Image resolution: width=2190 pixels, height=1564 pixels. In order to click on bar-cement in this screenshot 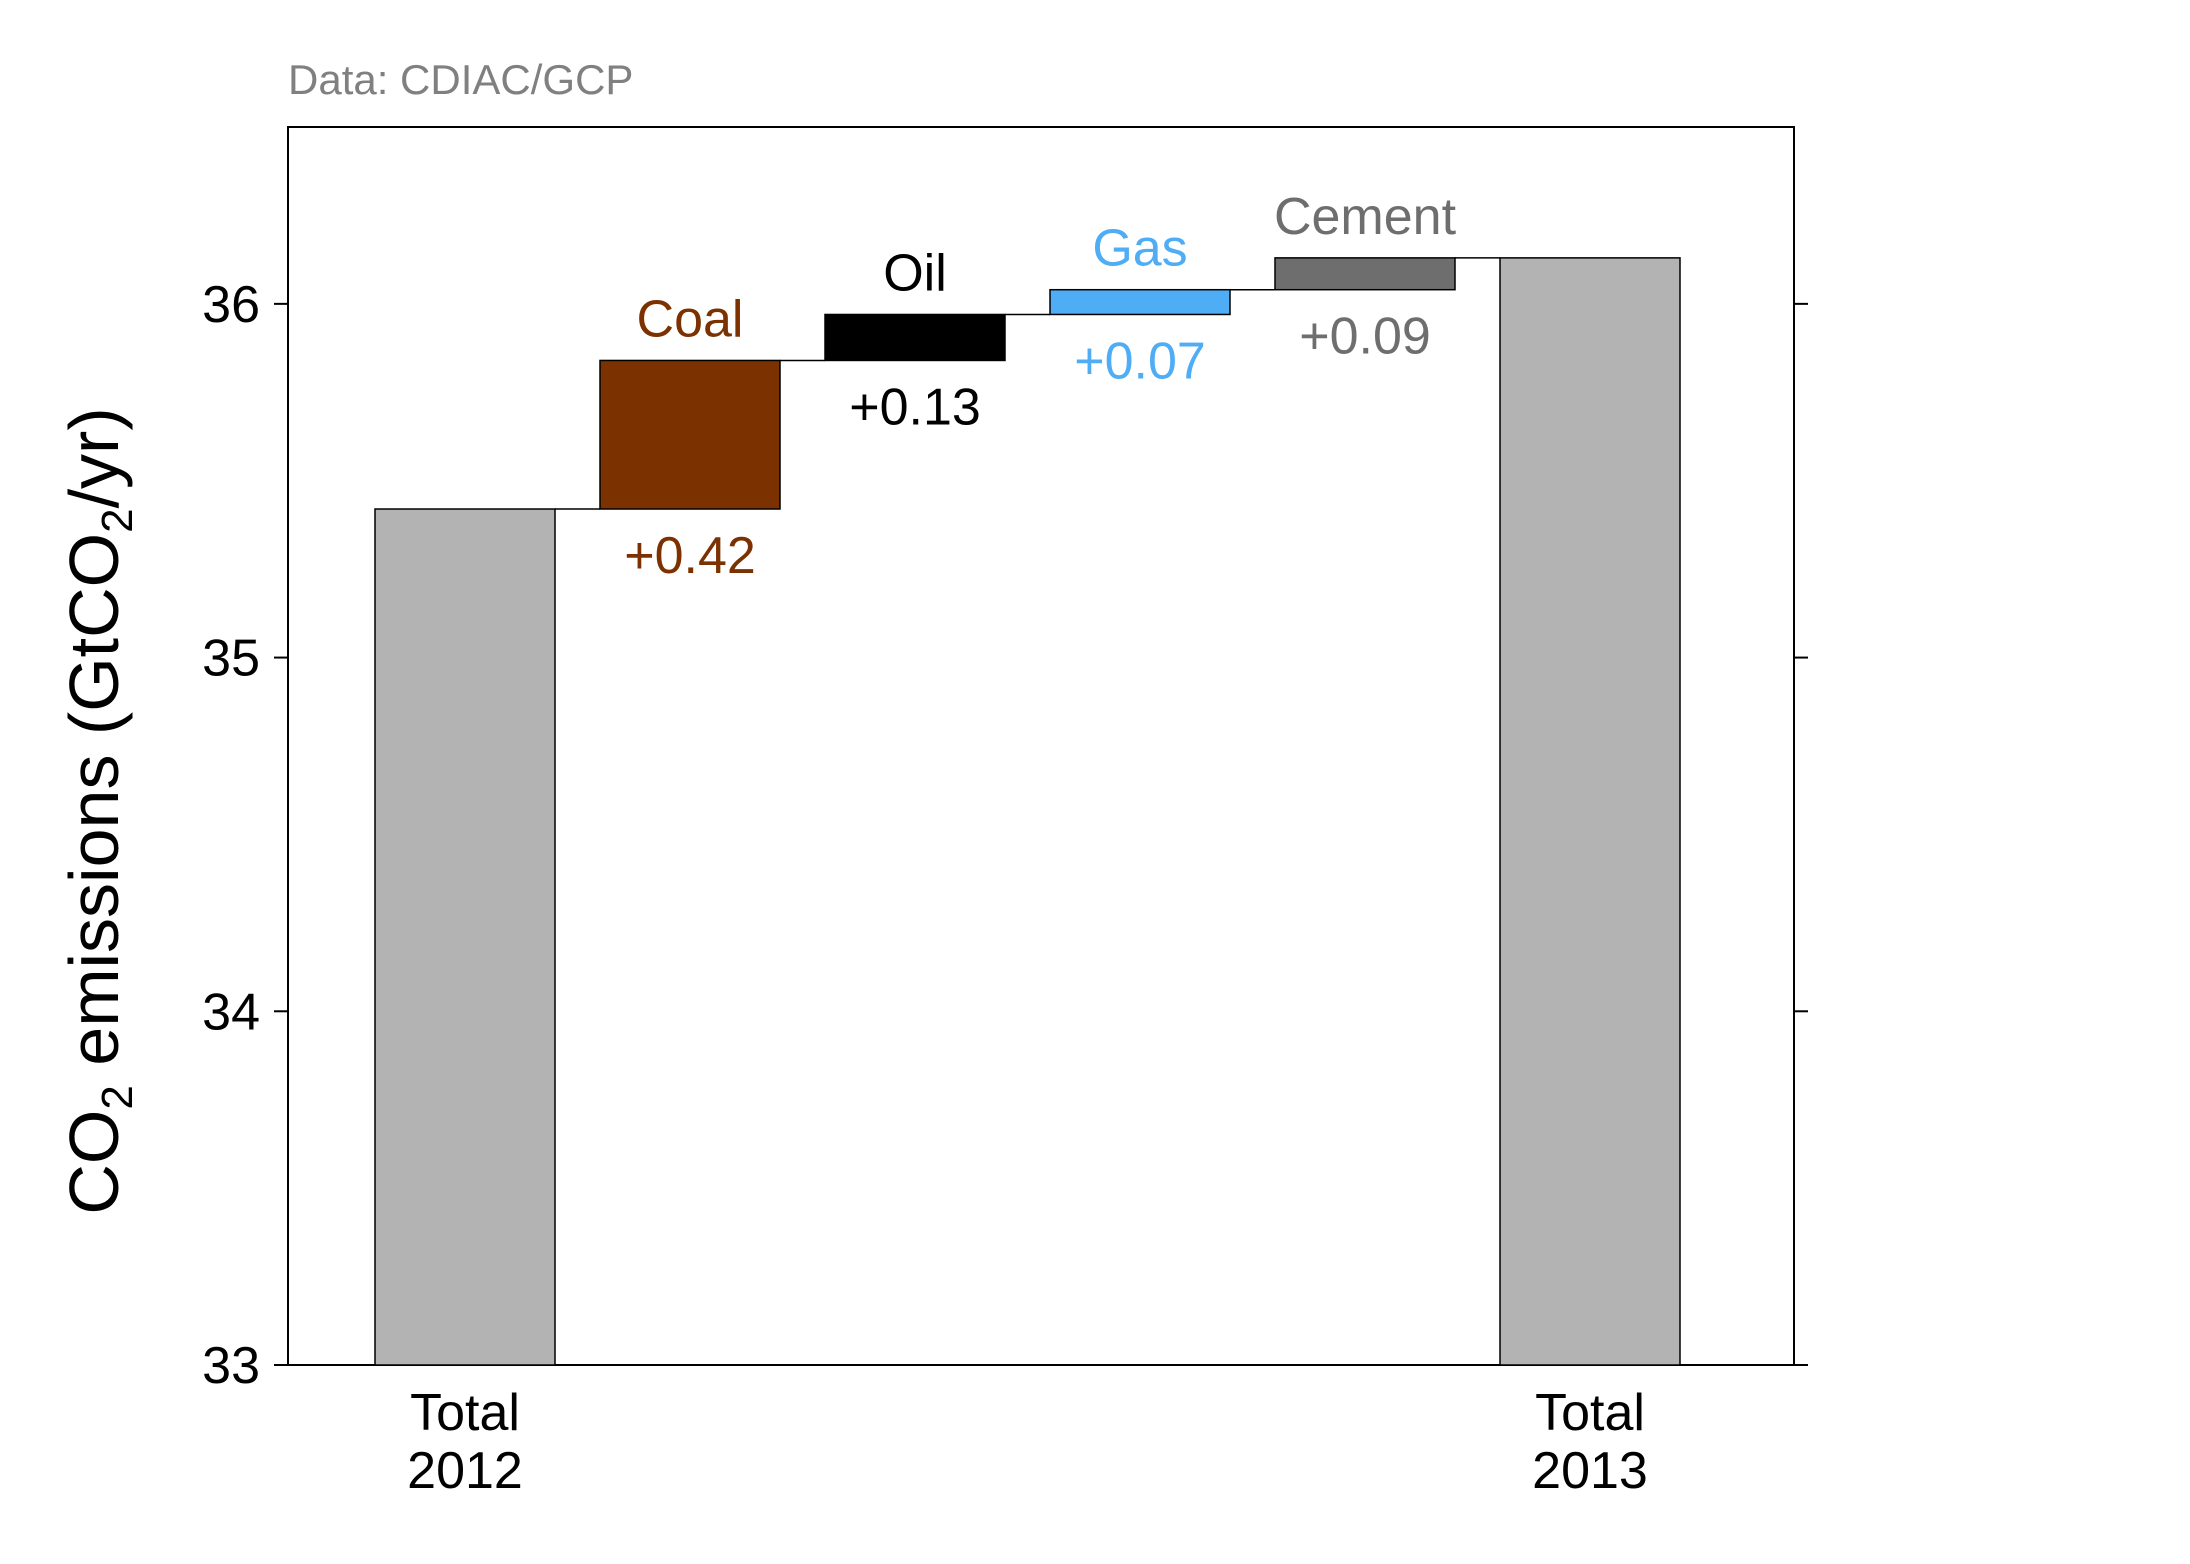, I will do `click(1365, 274)`.